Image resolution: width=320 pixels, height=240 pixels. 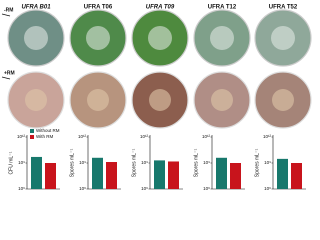 I want to click on strain-label: UFRA T09, so click(x=160, y=8).